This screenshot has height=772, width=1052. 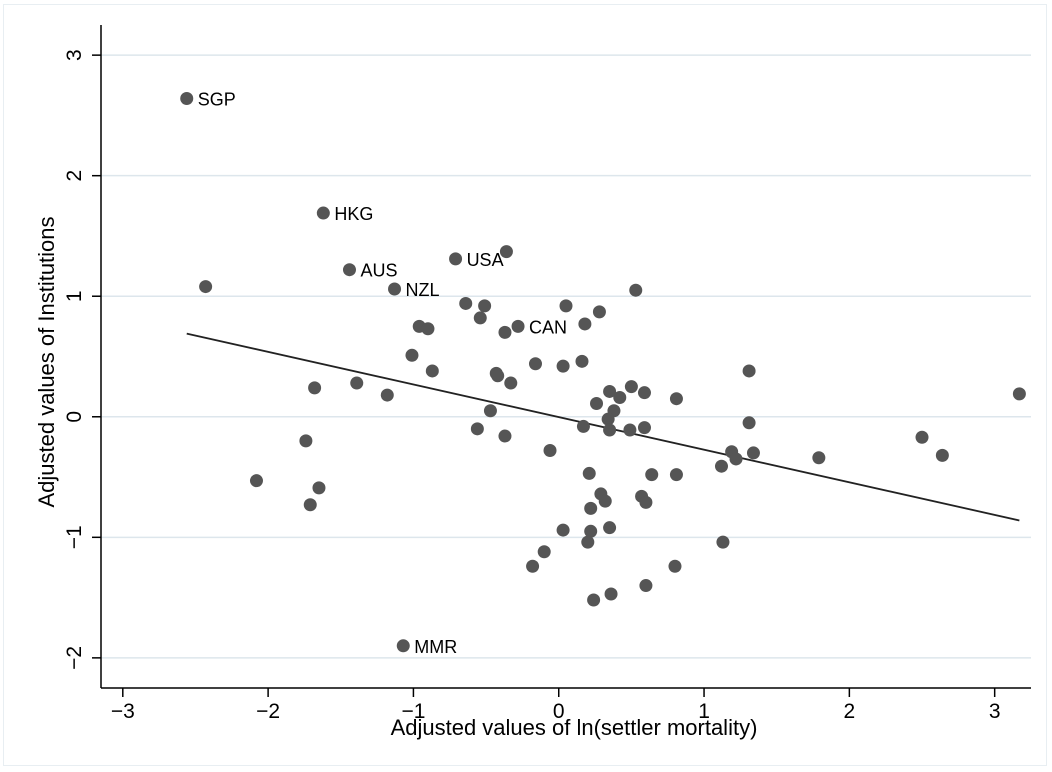 I want to click on x-axis-title: Adjusted values of ln(settler mortality), so click(x=574, y=727).